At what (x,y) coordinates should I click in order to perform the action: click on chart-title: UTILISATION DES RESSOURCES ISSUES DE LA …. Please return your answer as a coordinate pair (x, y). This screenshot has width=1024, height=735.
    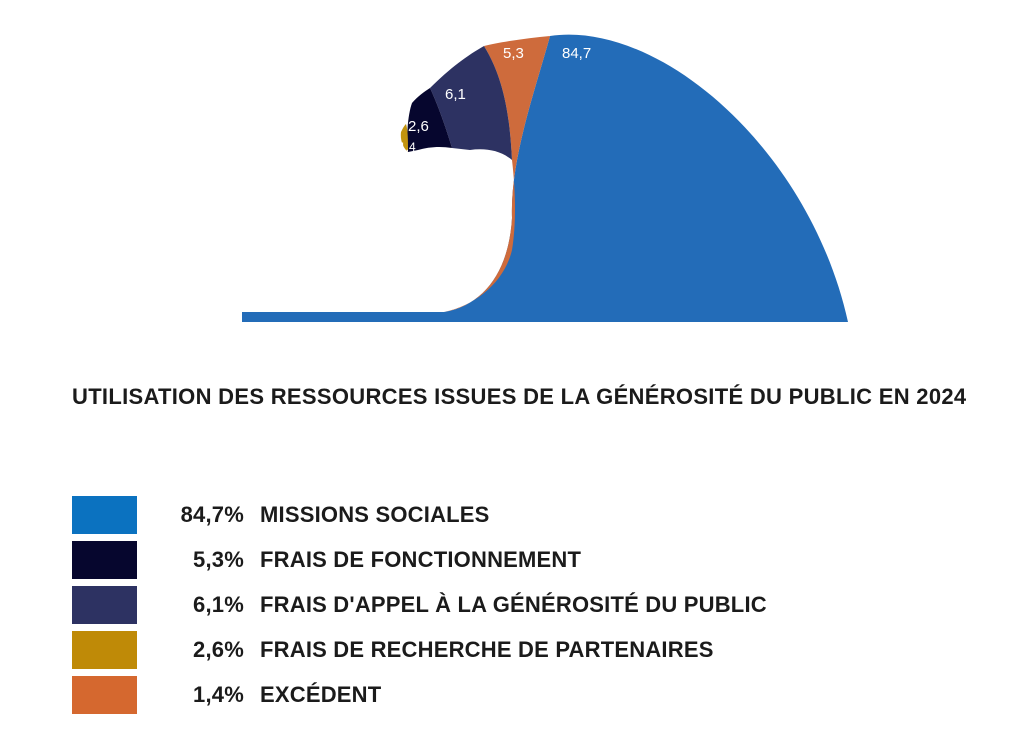
    Looking at the image, I should click on (519, 396).